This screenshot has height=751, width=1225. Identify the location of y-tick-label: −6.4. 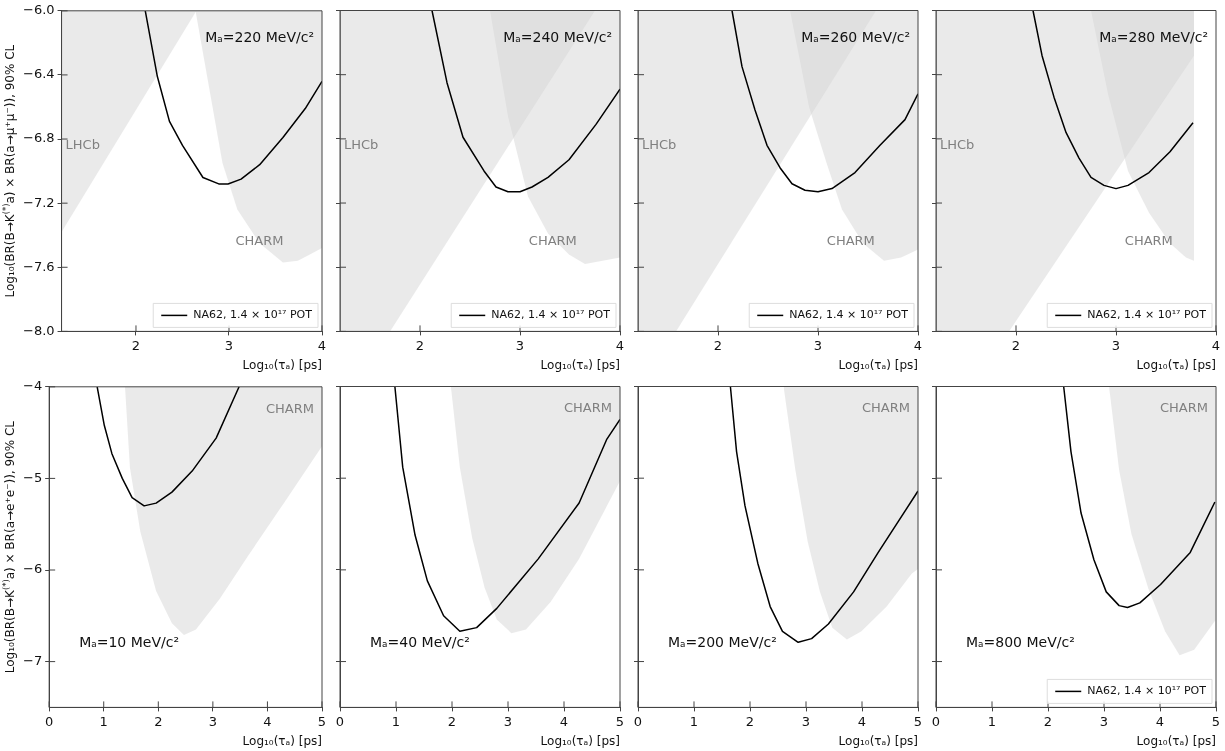
(38, 74).